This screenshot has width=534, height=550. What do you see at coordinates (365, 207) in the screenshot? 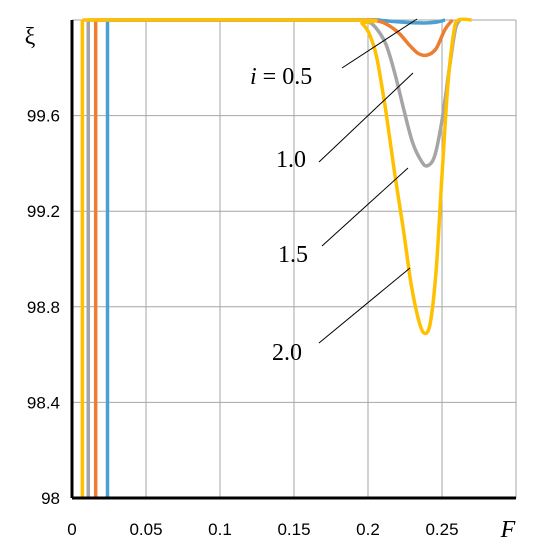
I see `leader-line-1.5` at bounding box center [365, 207].